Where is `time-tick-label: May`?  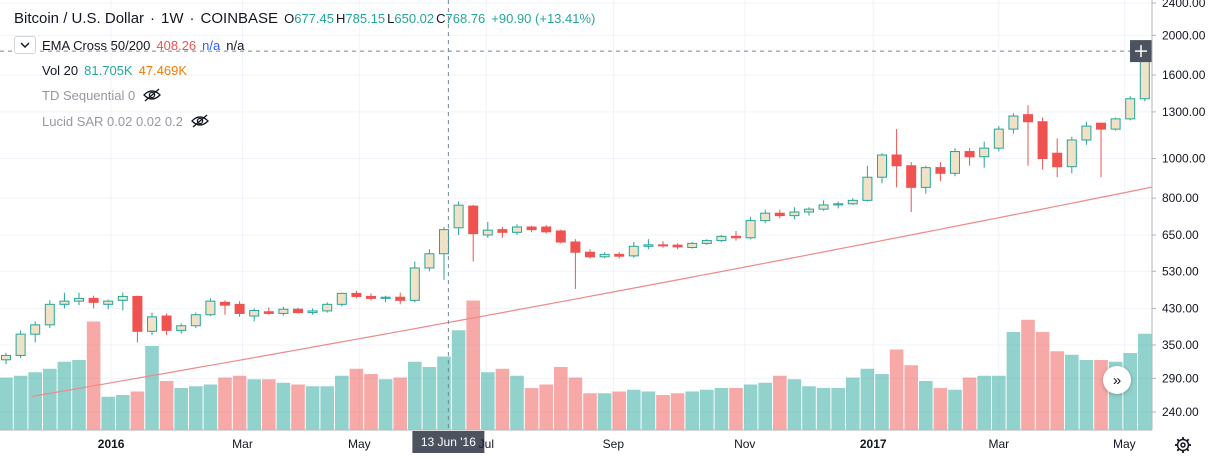 time-tick-label: May is located at coordinates (1124, 444).